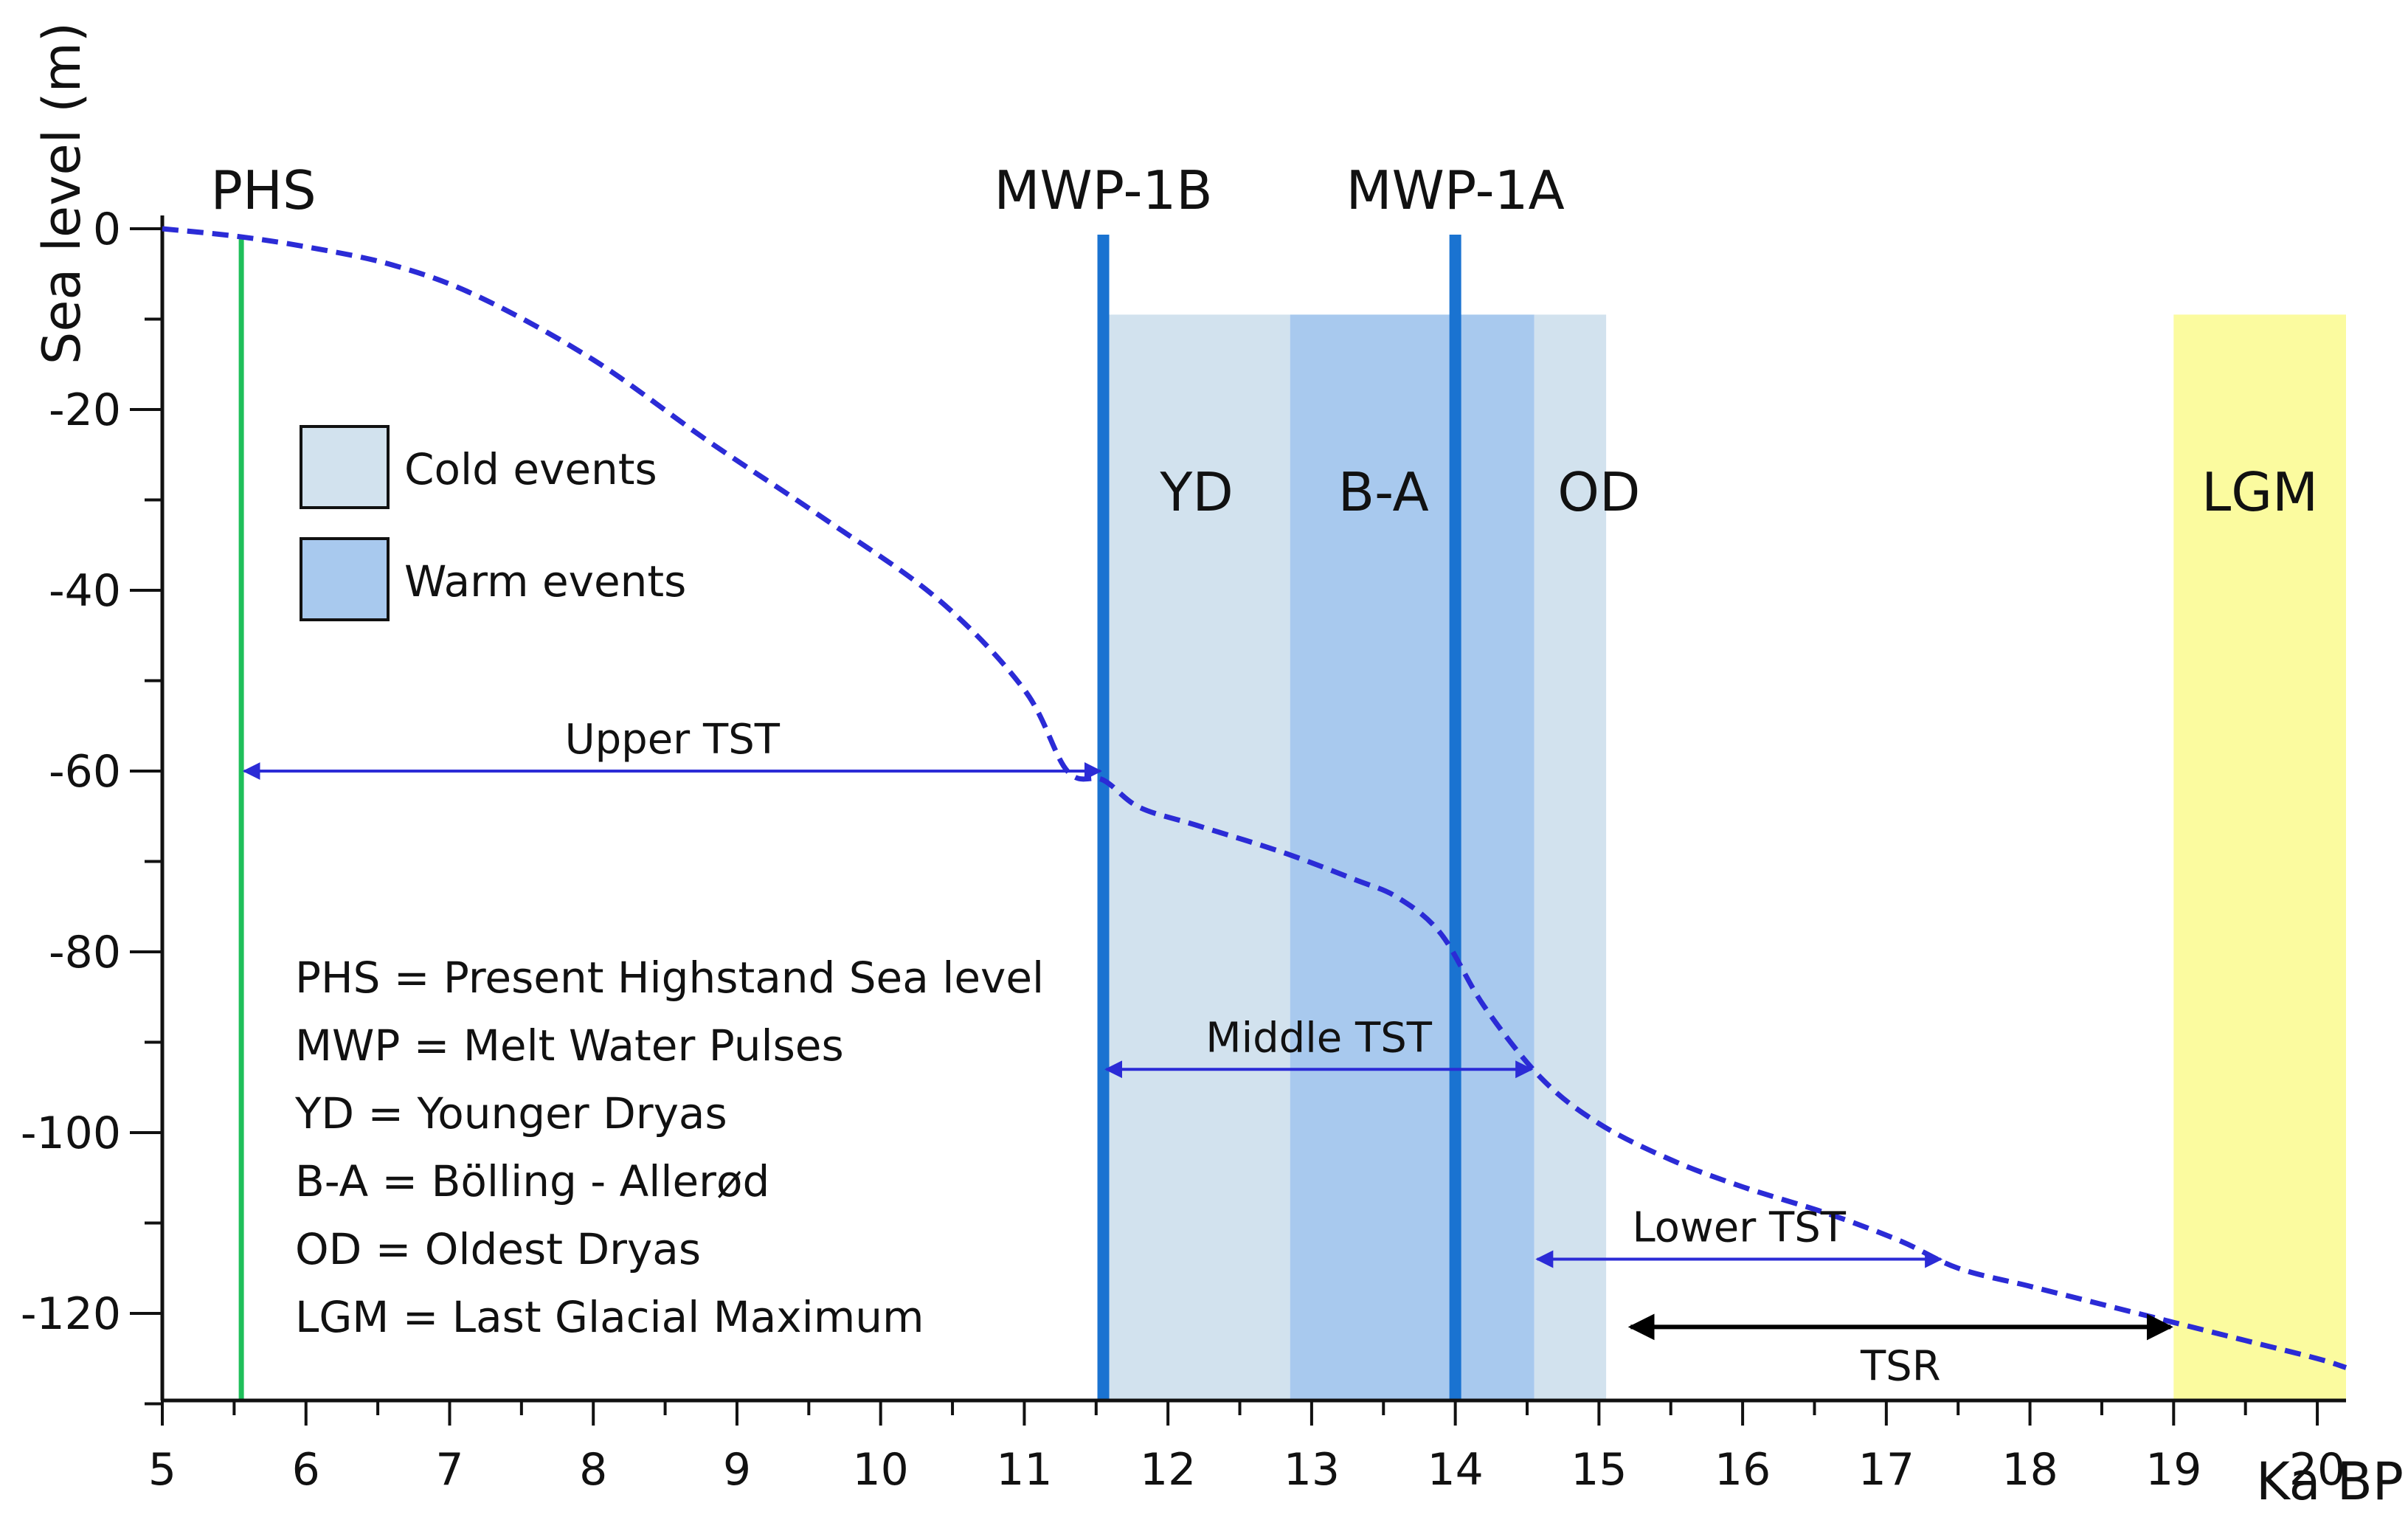 The image size is (2408, 1520). Describe the element at coordinates (85, 952) in the screenshot. I see `y-tick-label--80: -80` at that location.